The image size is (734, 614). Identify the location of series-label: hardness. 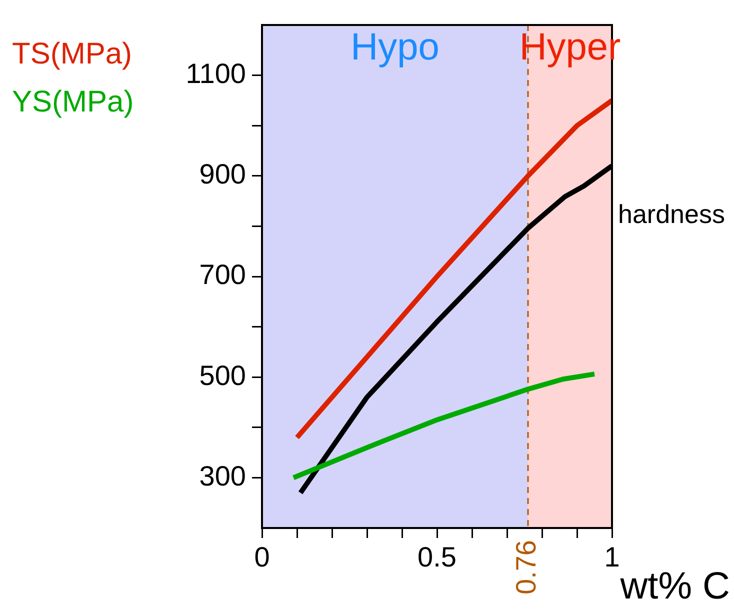
(671, 214).